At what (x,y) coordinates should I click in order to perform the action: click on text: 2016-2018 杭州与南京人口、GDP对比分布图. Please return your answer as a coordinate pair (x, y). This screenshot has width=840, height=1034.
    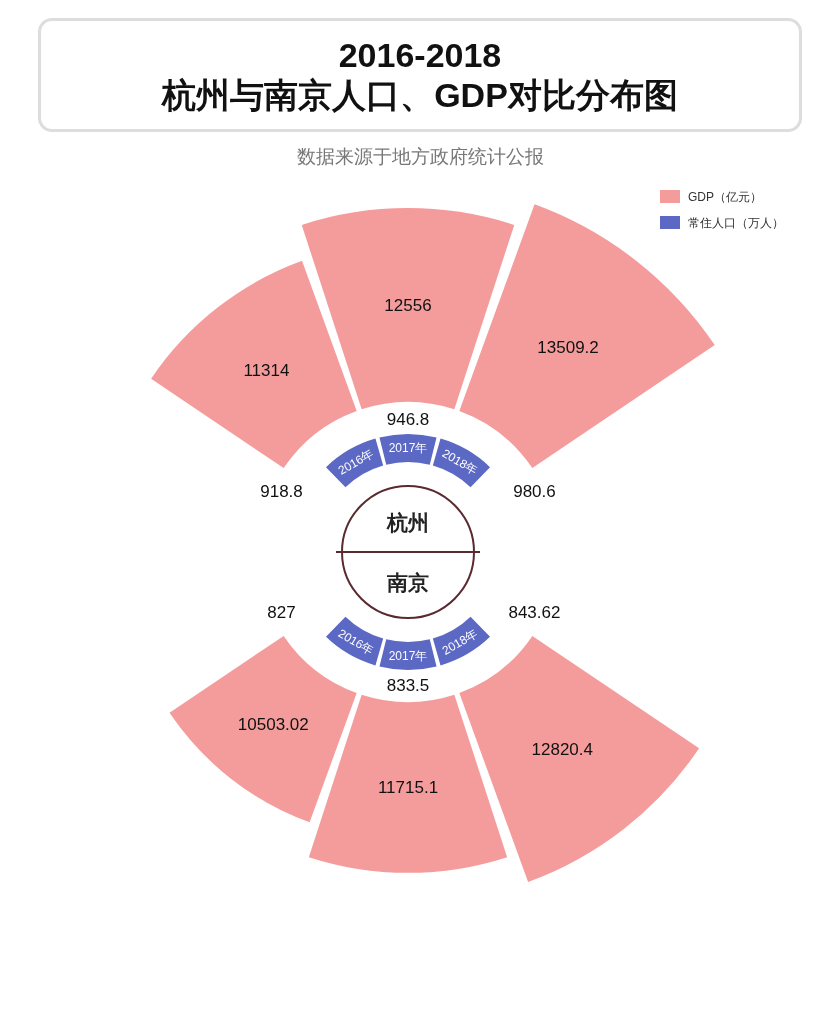
    Looking at the image, I should click on (420, 75).